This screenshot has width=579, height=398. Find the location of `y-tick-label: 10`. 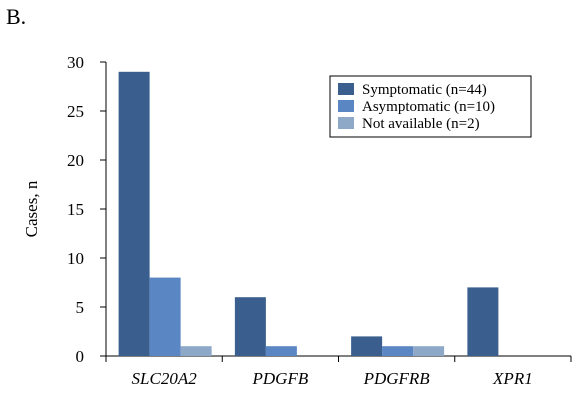

y-tick-label: 10 is located at coordinates (75, 258).